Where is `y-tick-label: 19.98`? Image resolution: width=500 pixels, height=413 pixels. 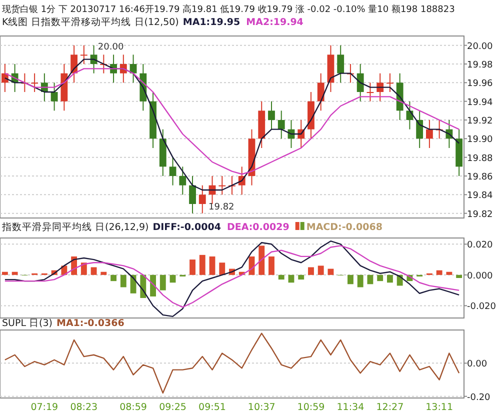 y-tick-label: 19.98 is located at coordinates (480, 65).